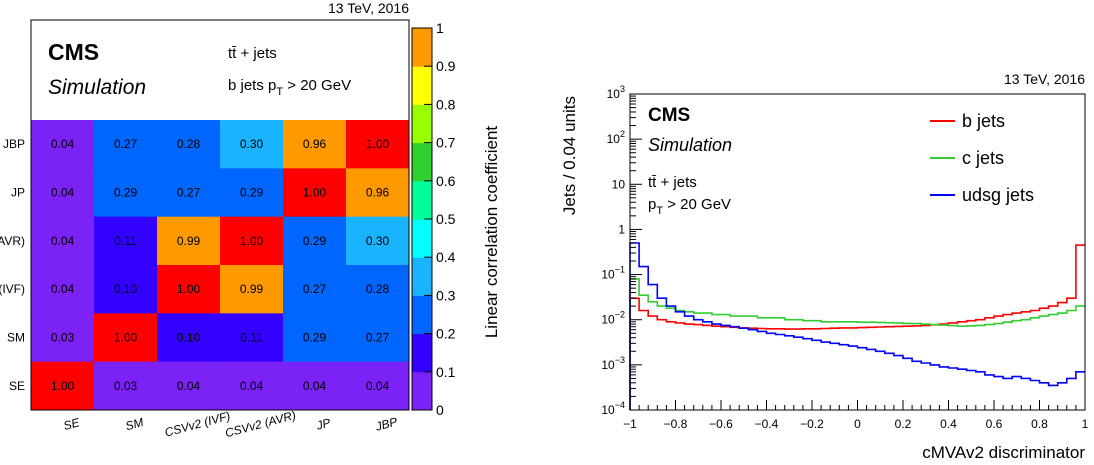  Describe the element at coordinates (446, 181) in the screenshot. I see `color-scale-tick-label: 0.6` at that location.